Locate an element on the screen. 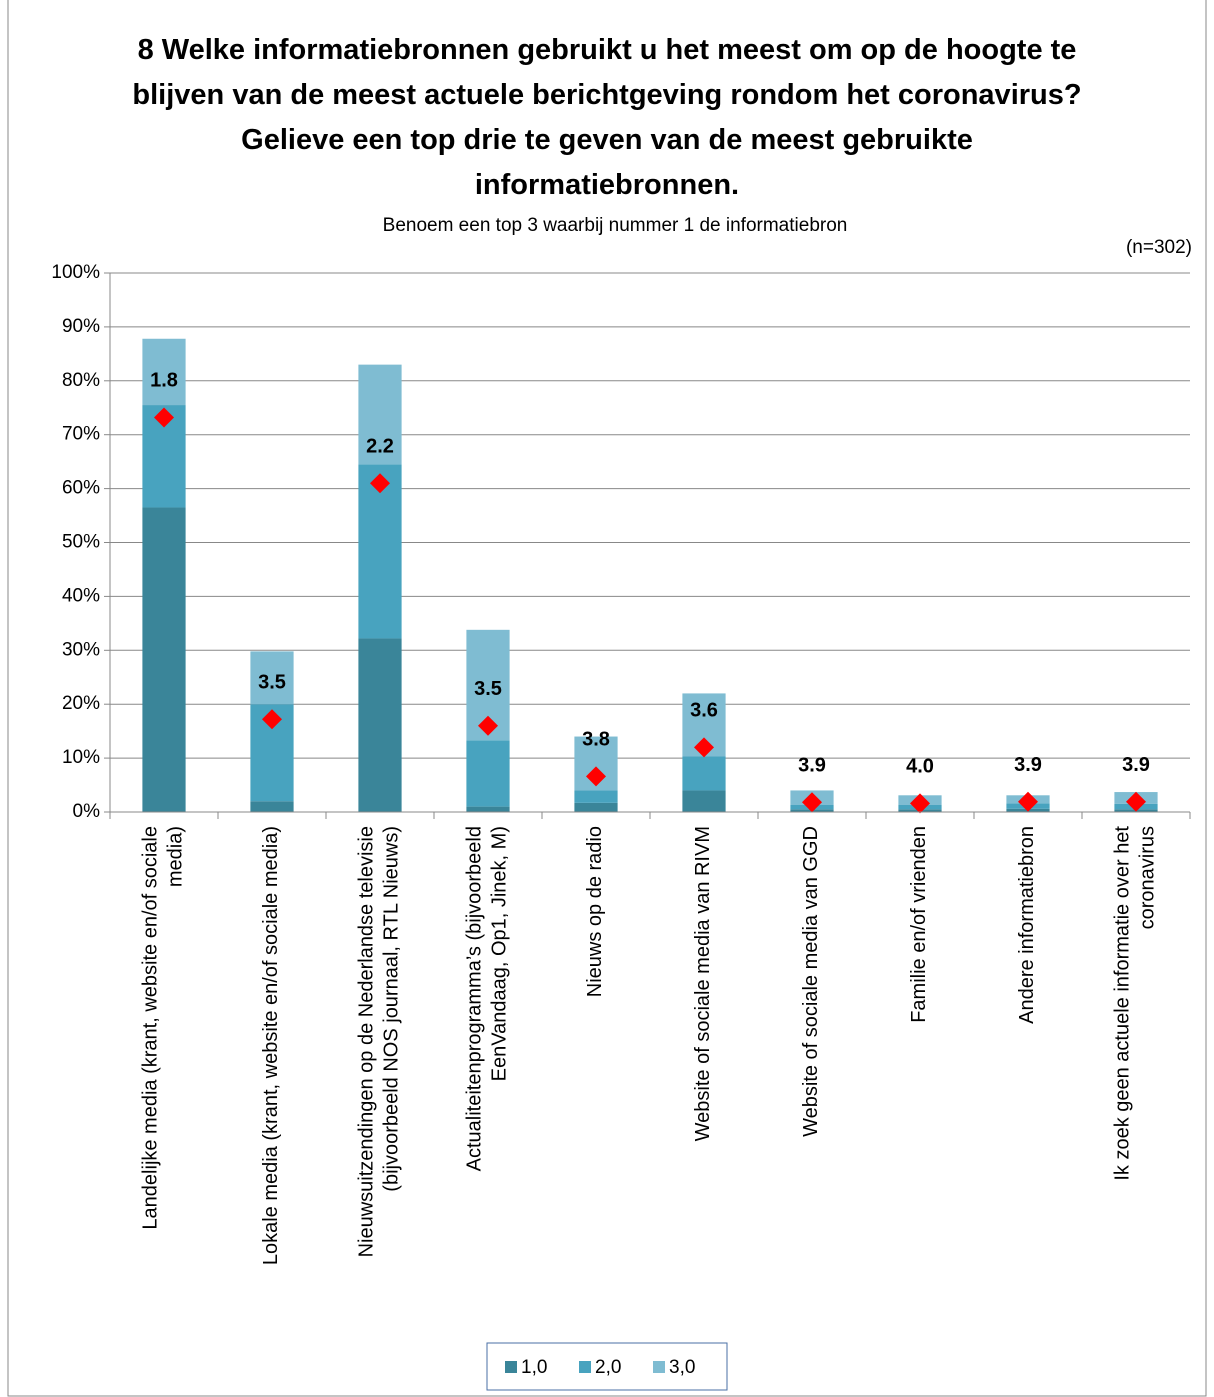 This screenshot has width=1214, height=1397. y-tick-label: 10% is located at coordinates (81, 757).